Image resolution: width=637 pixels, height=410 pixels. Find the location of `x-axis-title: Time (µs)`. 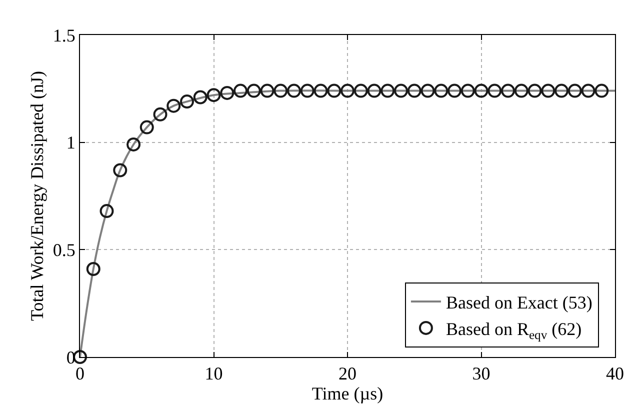

x-axis-title: Time (µs) is located at coordinates (348, 394).